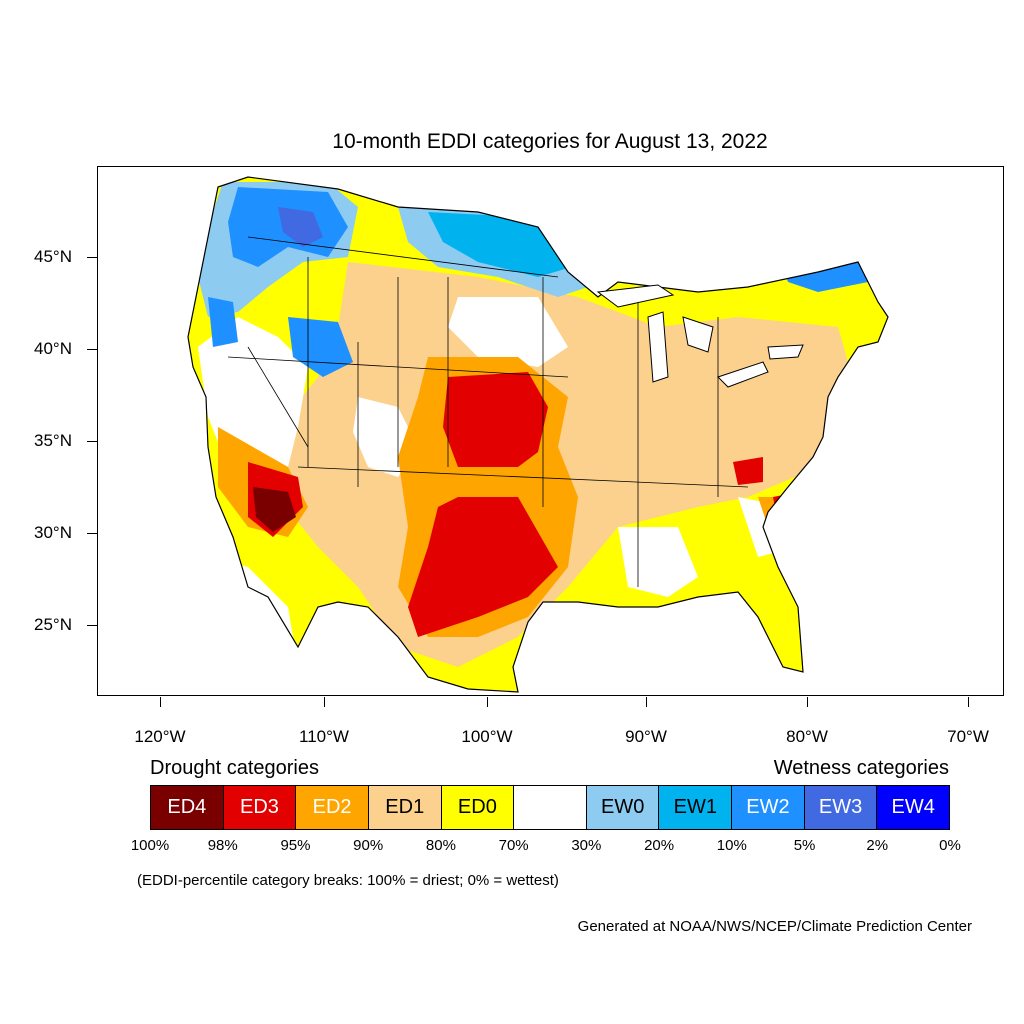  I want to click on legend-box-ew1: EW1, so click(696, 807).